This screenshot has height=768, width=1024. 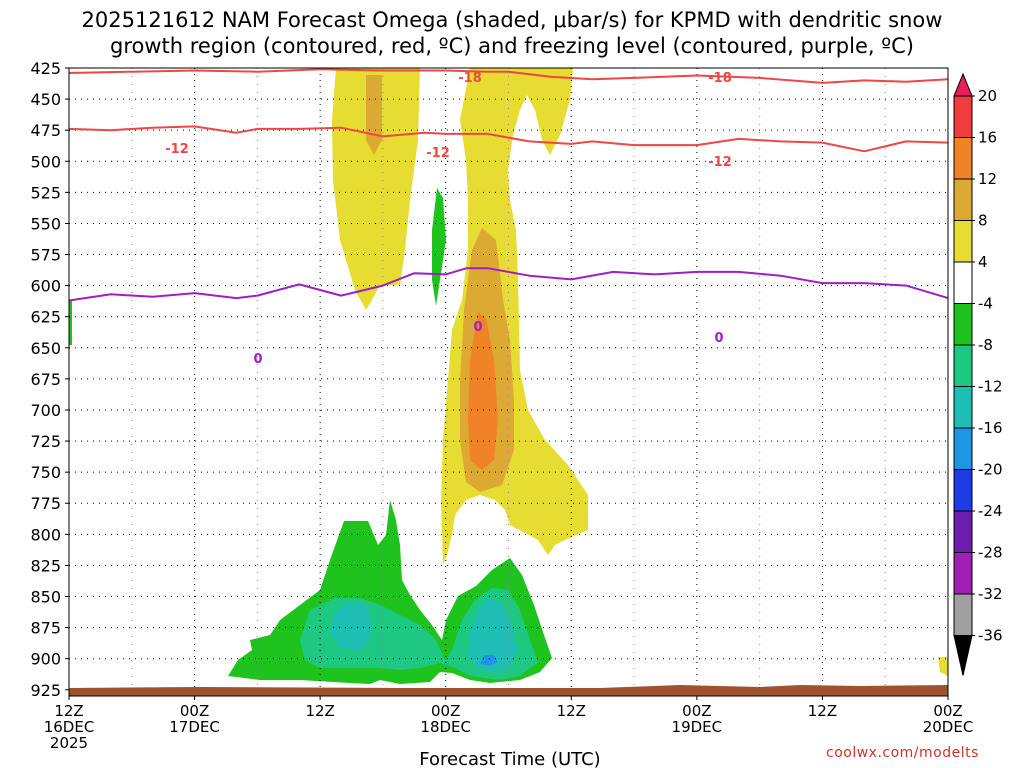 I want to click on colorbar-label: -24, so click(x=990, y=511).